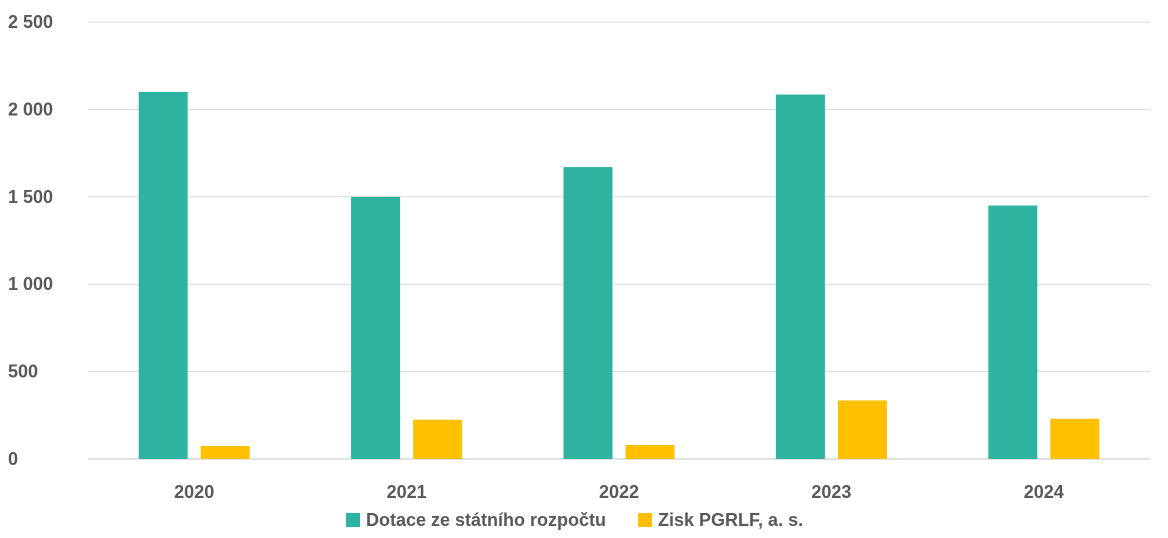  Describe the element at coordinates (23, 372) in the screenshot. I see `y-tick-label: 500` at that location.